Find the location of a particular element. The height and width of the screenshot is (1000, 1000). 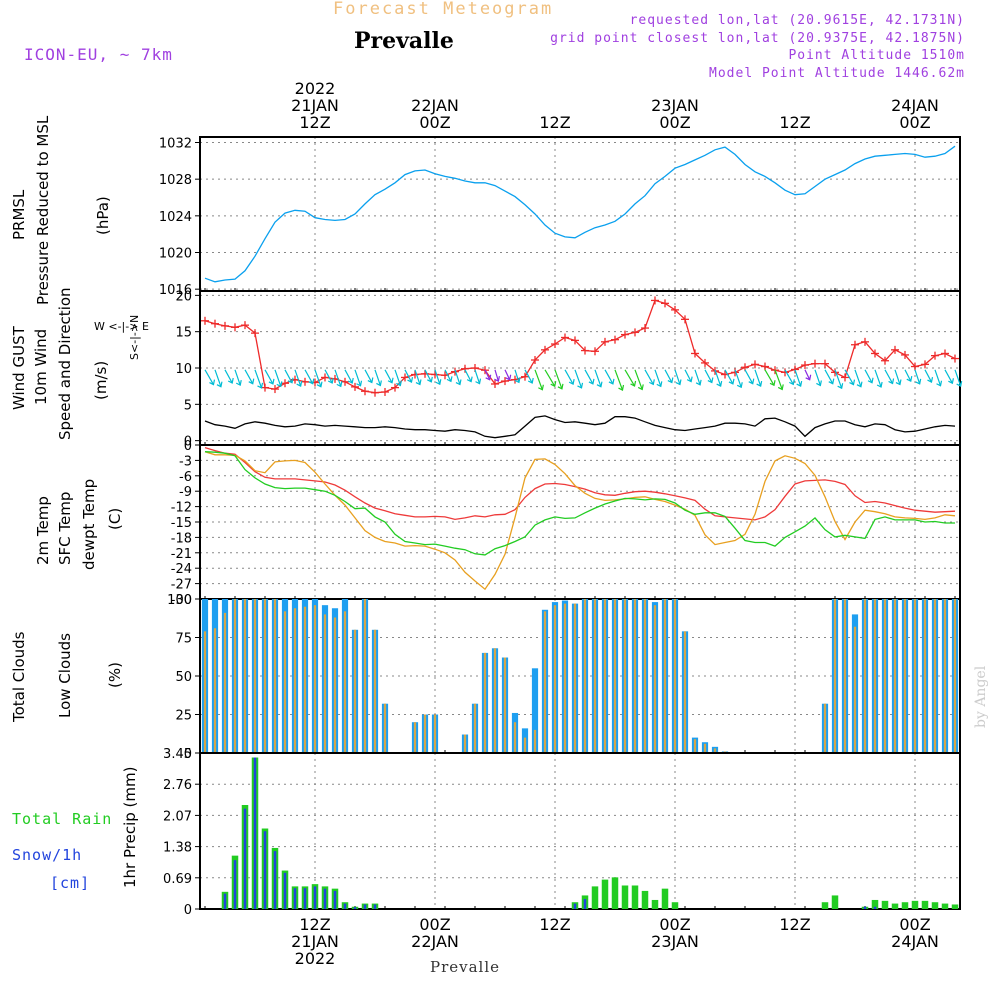

time-label-bottom: 12Z is located at coordinates (554, 924).